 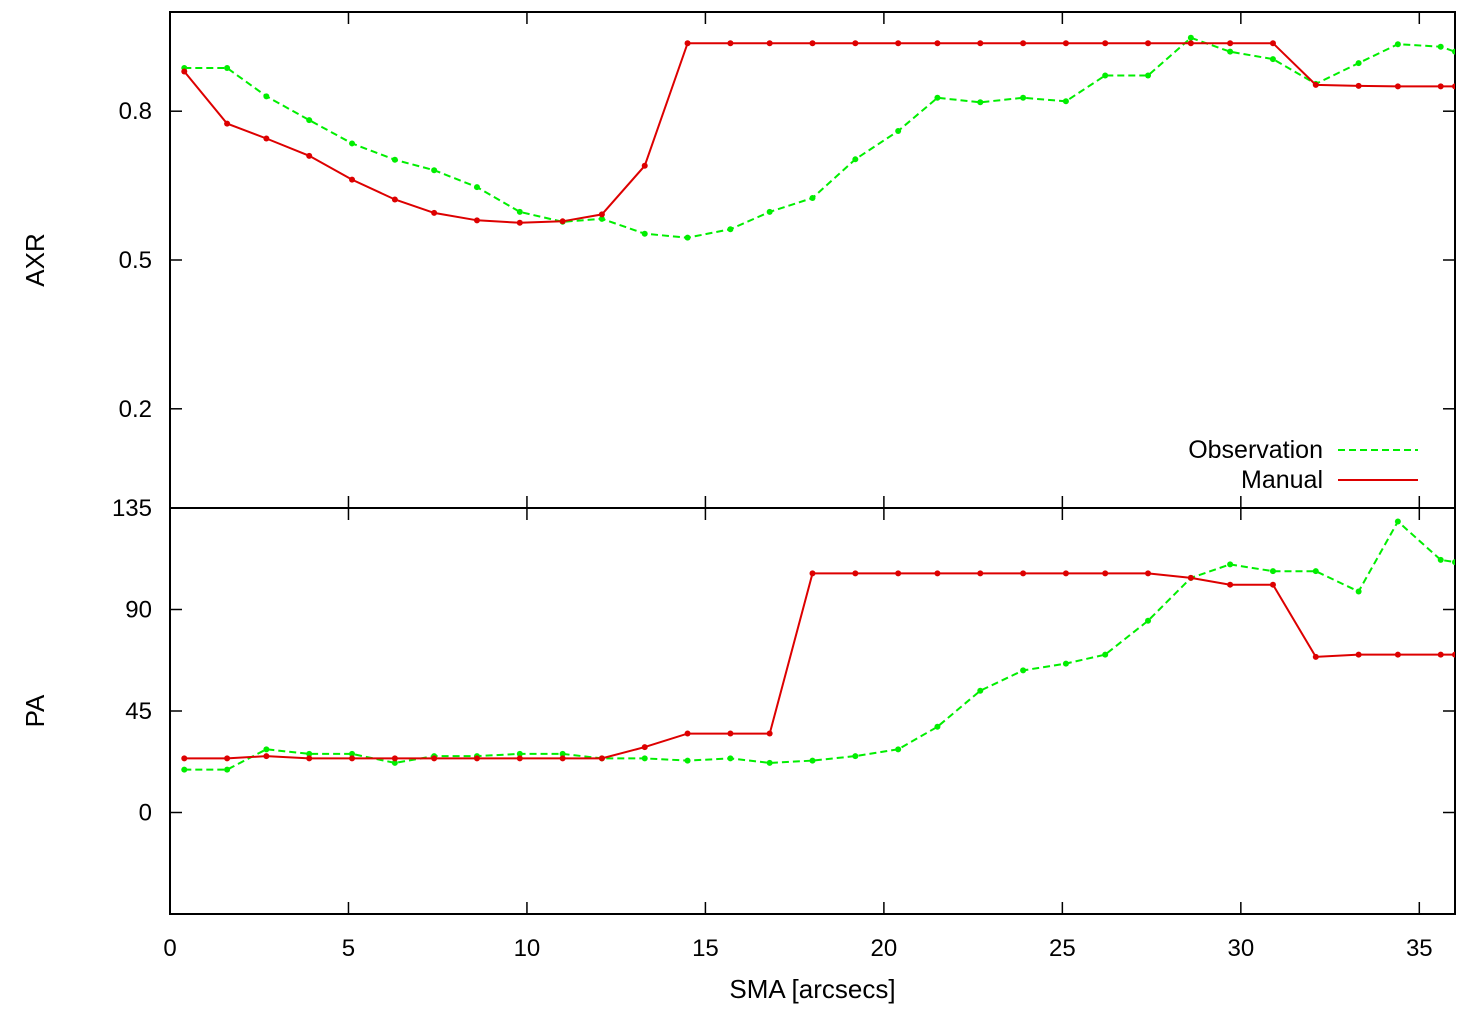 What do you see at coordinates (132, 508) in the screenshot?
I see `pa-ytick-label: 135` at bounding box center [132, 508].